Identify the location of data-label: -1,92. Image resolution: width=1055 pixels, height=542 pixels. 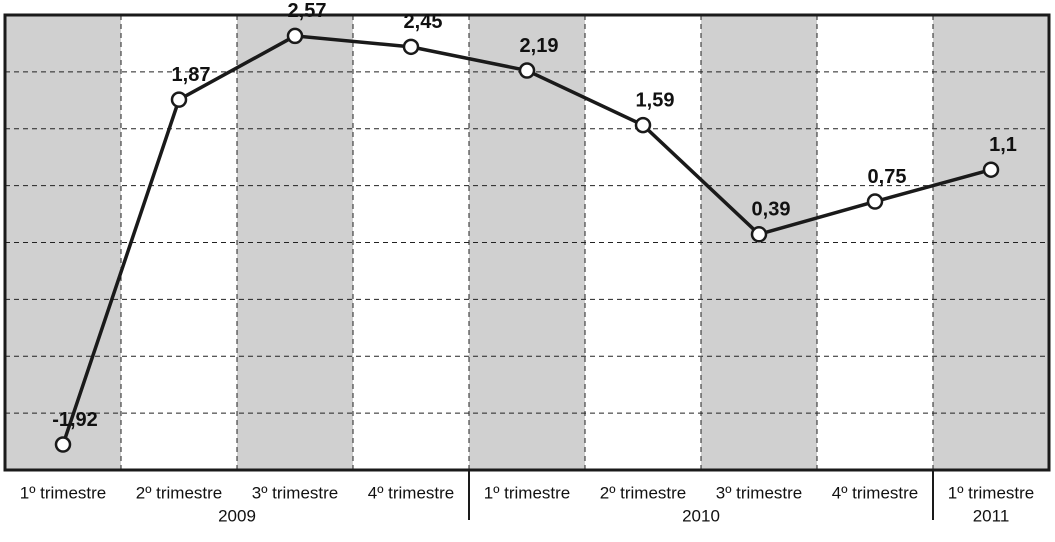
(75, 420).